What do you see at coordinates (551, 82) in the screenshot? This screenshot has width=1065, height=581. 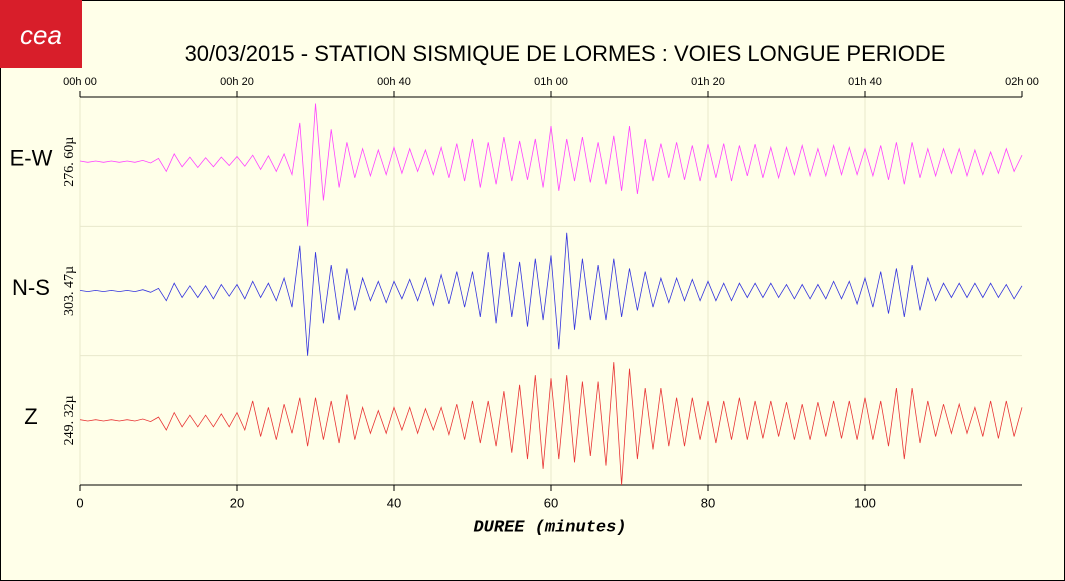 I see `x2-tick-label: 01h 00` at bounding box center [551, 82].